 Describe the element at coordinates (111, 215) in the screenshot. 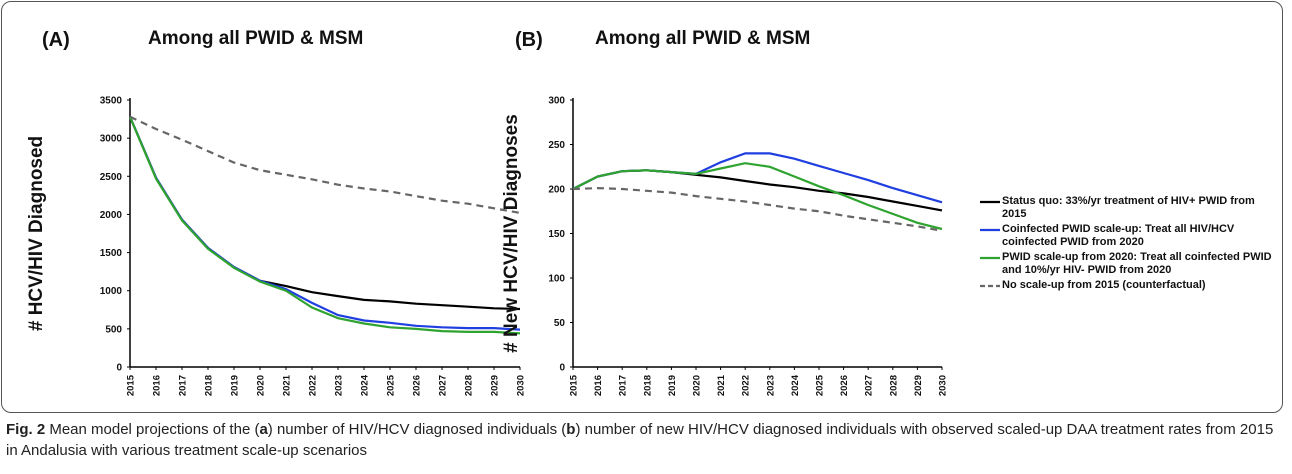

I see `y-tick-label: 2000` at that location.